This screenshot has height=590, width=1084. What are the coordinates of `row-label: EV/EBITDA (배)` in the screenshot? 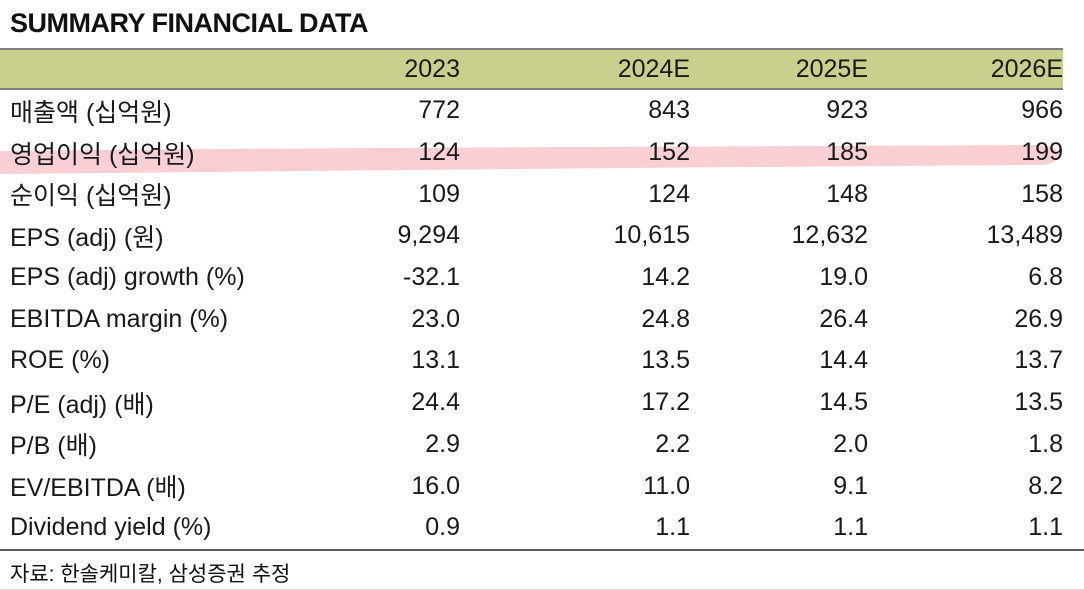 It's located at (98, 488).